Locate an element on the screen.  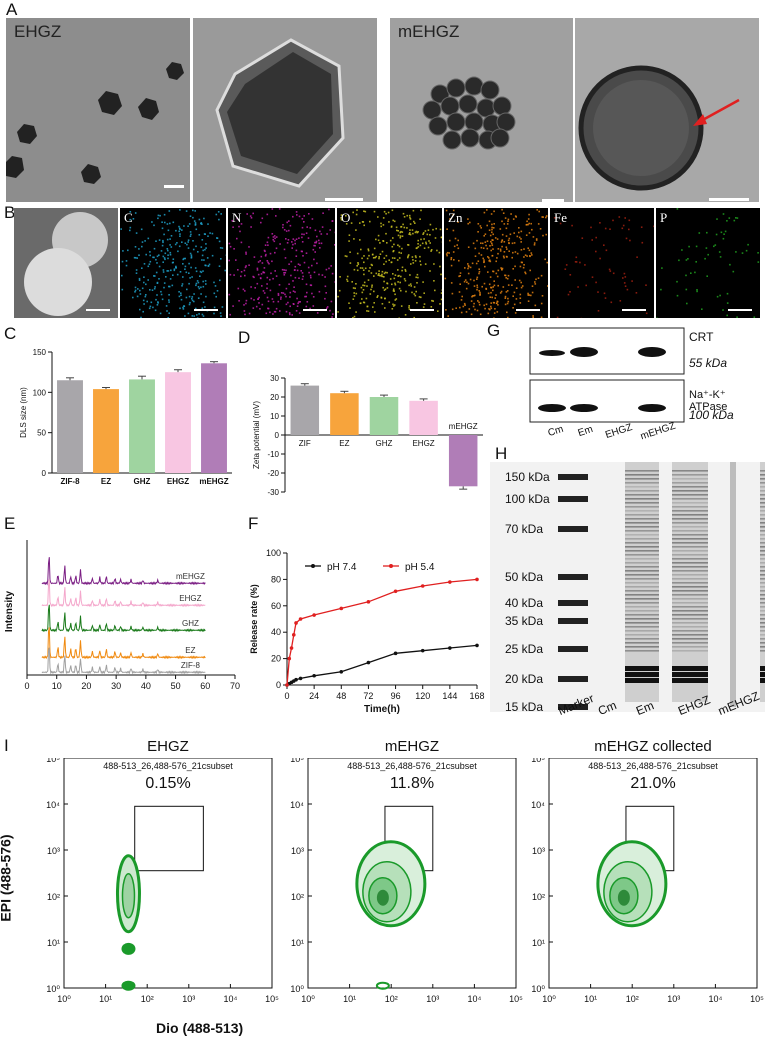
bar-EZ is located at coordinates (106, 431).